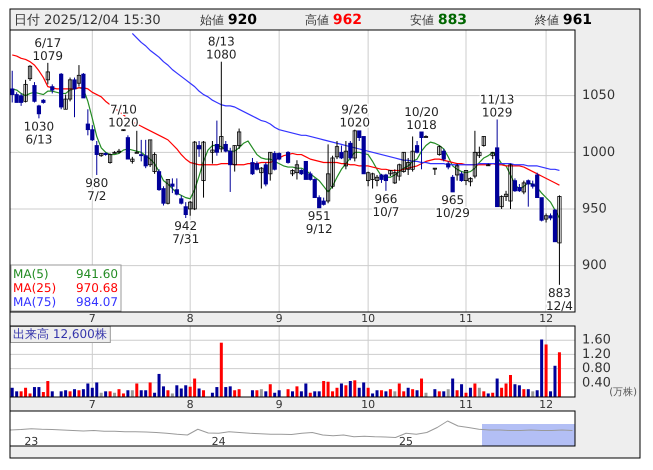  Describe the element at coordinates (65, 288) in the screenshot. I see `text: MA(25) 970.68` at that location.